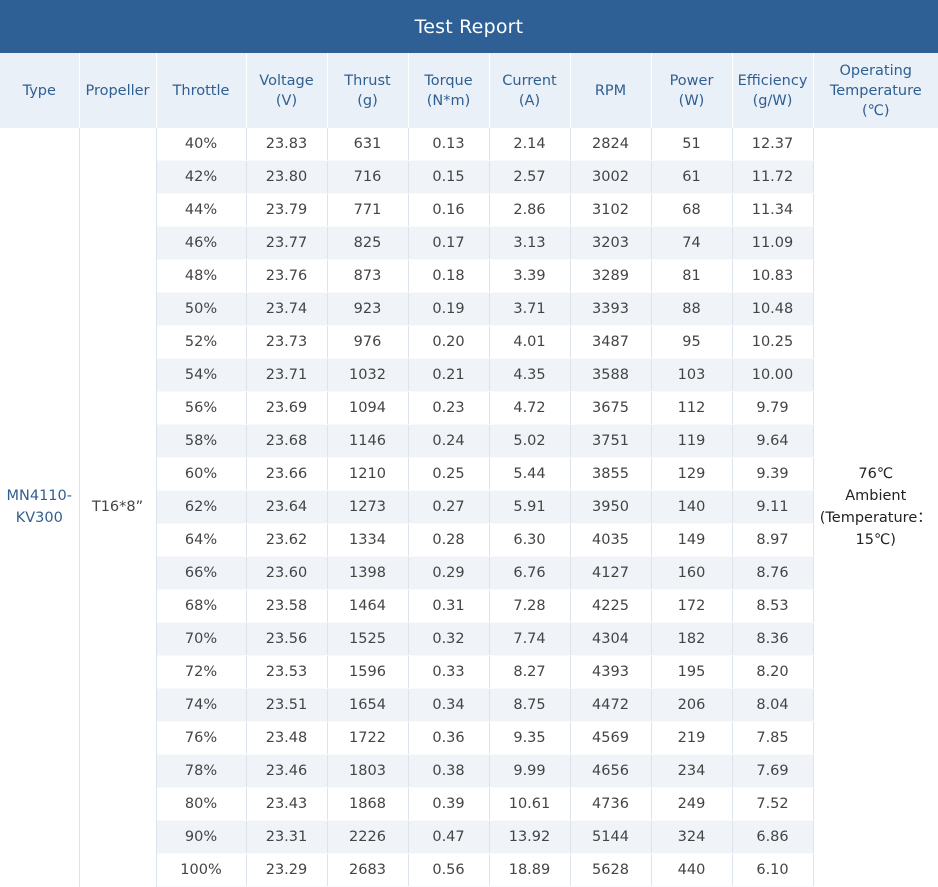  Describe the element at coordinates (287, 507) in the screenshot. I see `voltage-cell: 23.64` at that location.